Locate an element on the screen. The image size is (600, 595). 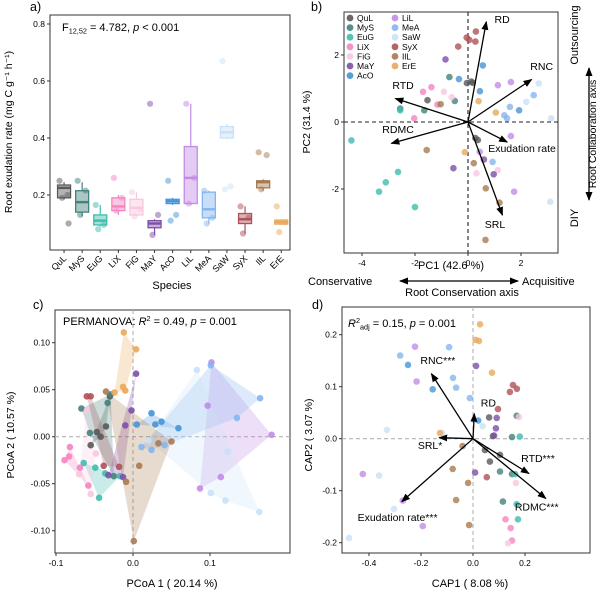
y-axis-title: CAP2 ( 3.07 %) is located at coordinates (309, 435).